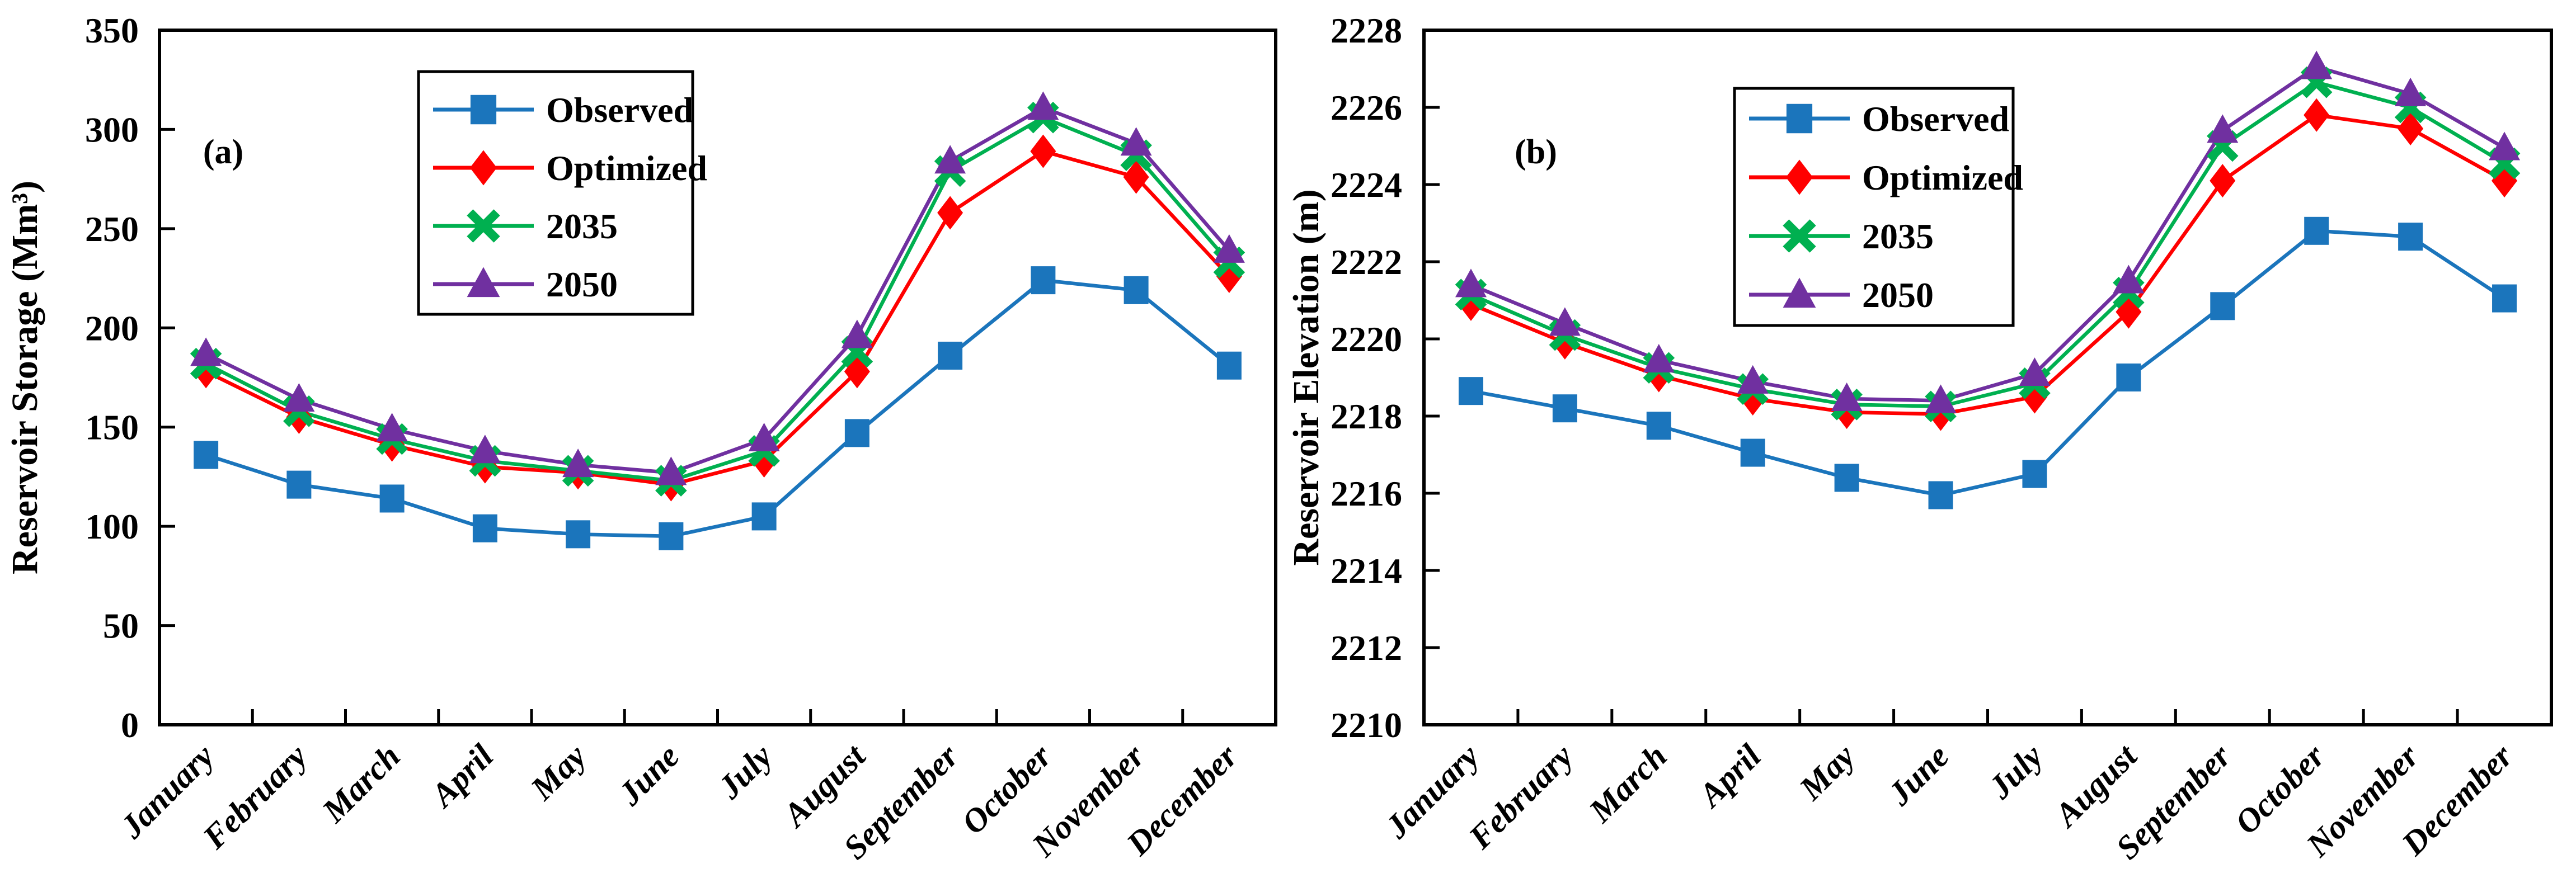 The width and height of the screenshot is (2576, 892). What do you see at coordinates (2317, 64) in the screenshot?
I see `data-point-2050-october` at bounding box center [2317, 64].